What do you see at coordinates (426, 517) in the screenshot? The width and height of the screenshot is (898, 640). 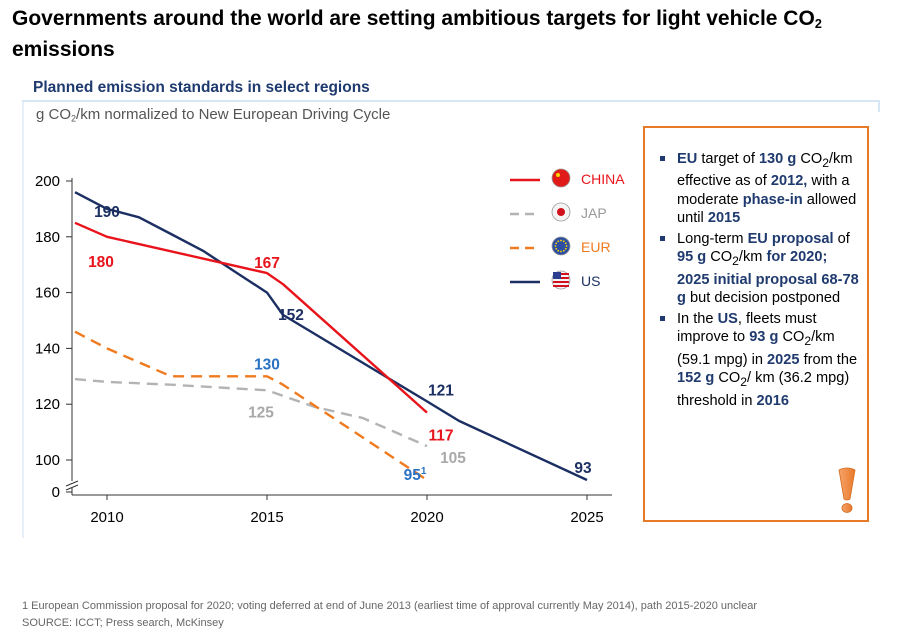 I see `x-tick-label: 2020` at bounding box center [426, 517].